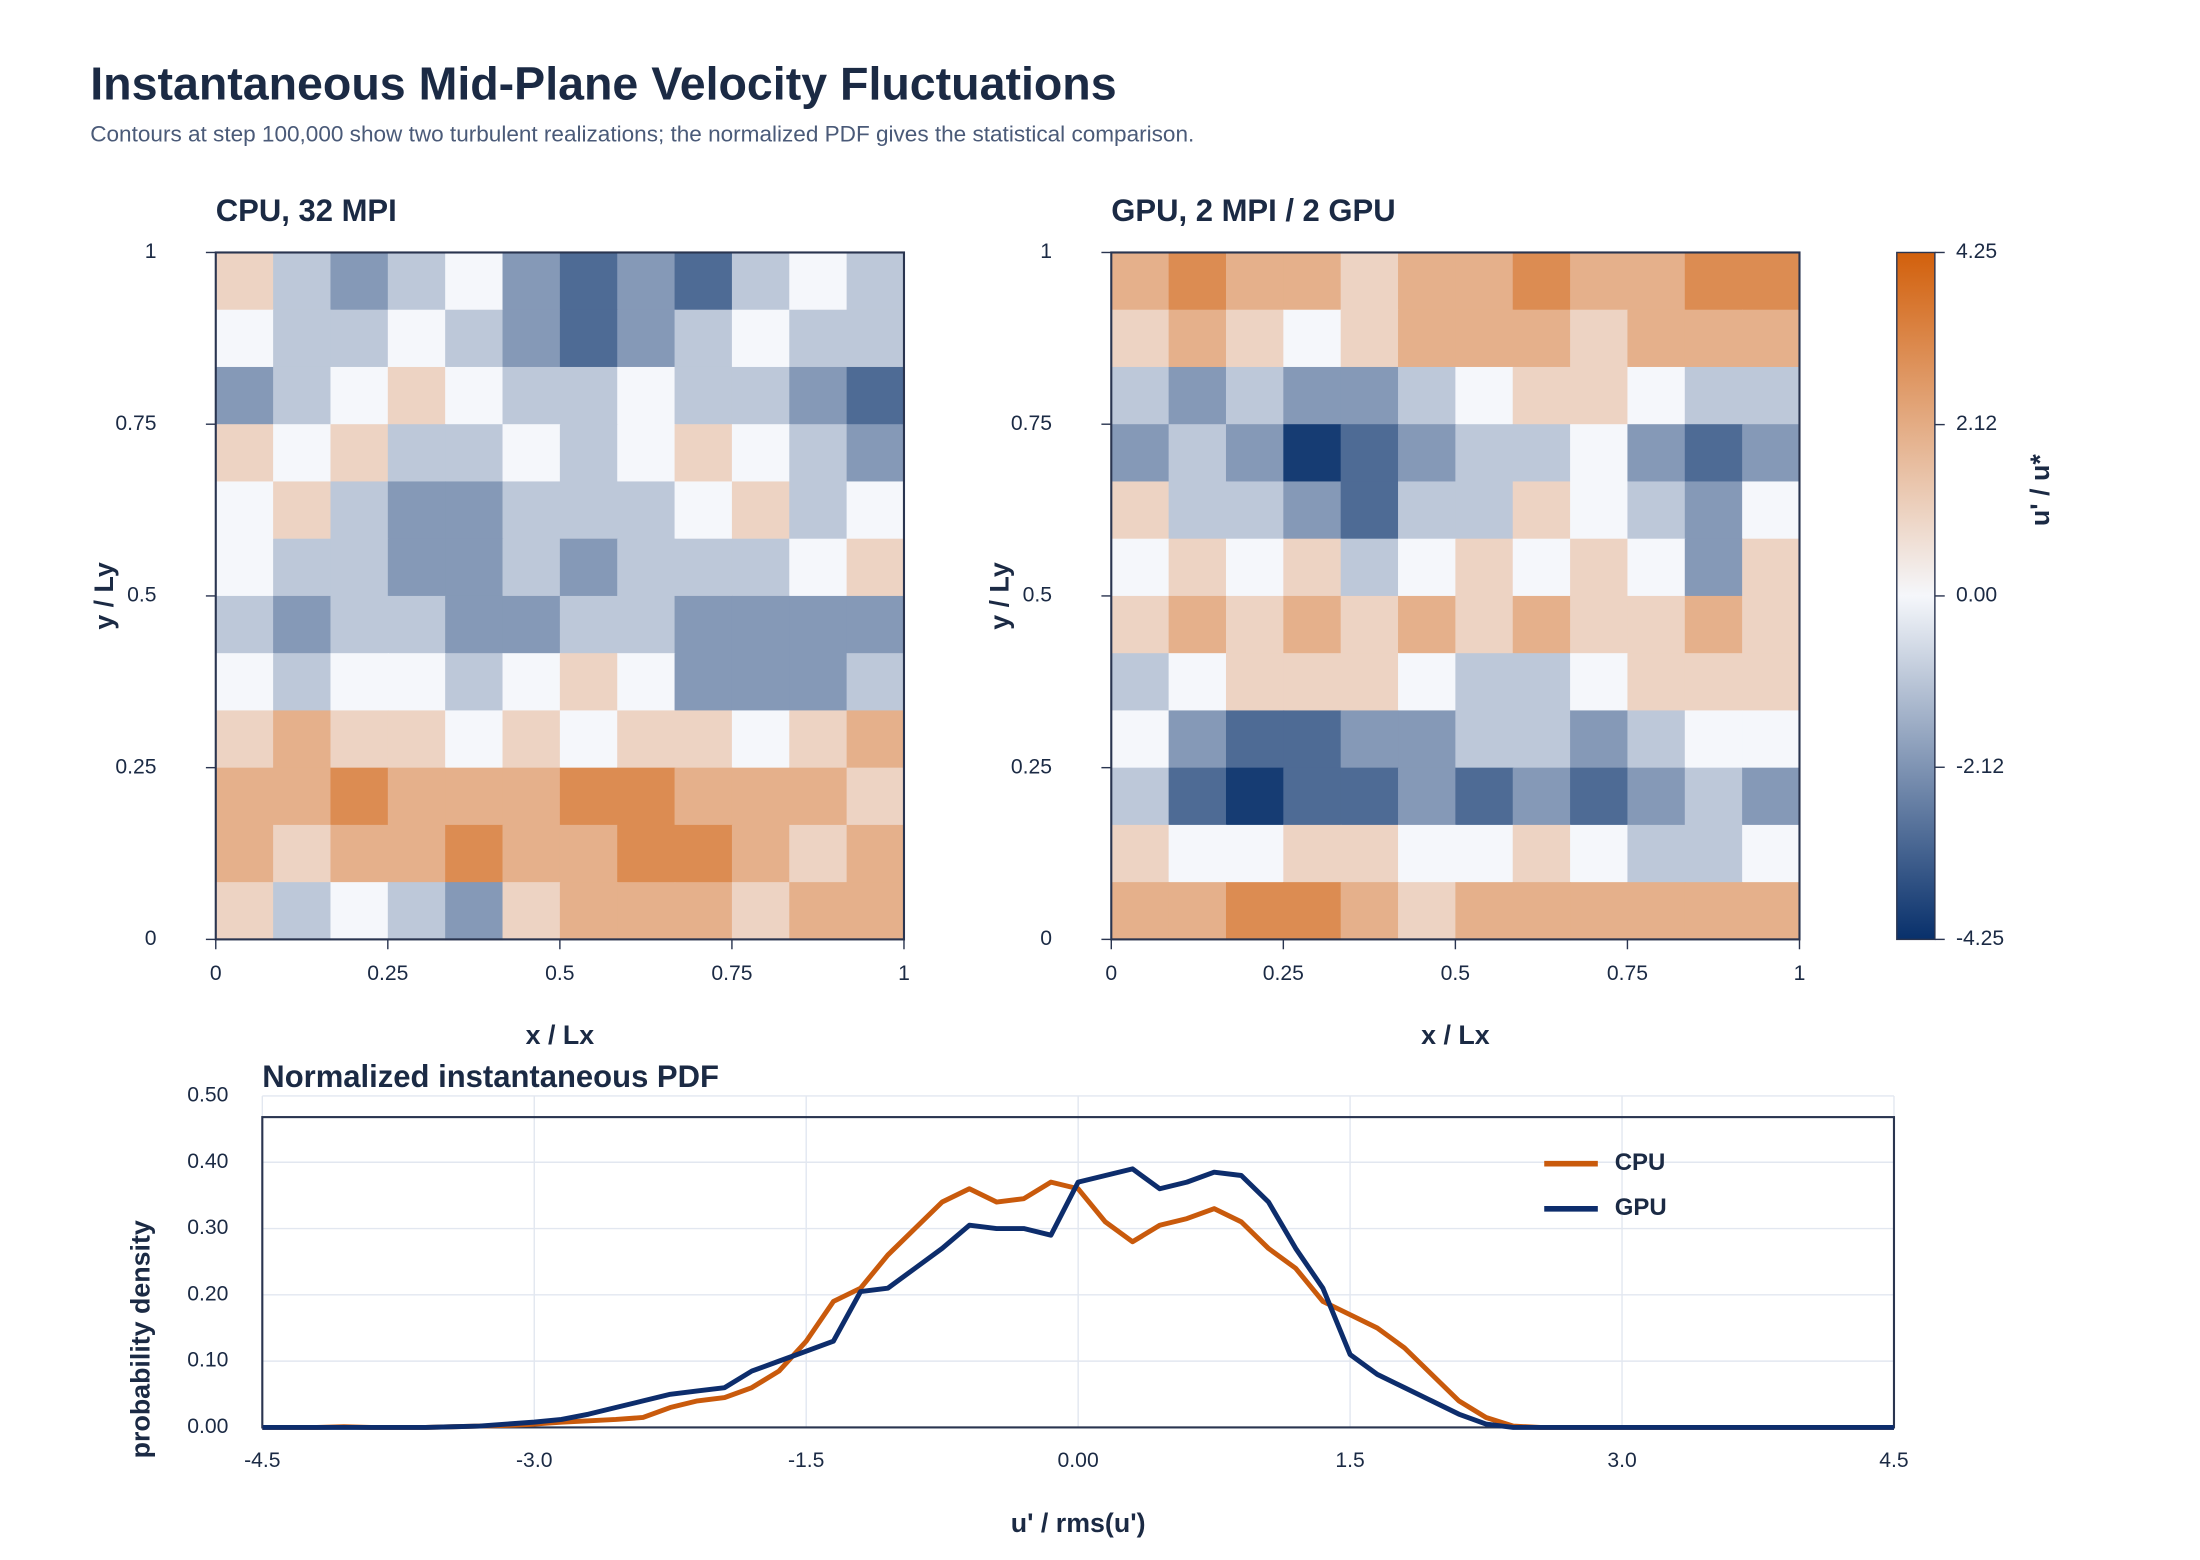 This screenshot has width=2200, height=1560. I want to click on colorbar-title: u' / u*, so click(2040, 490).